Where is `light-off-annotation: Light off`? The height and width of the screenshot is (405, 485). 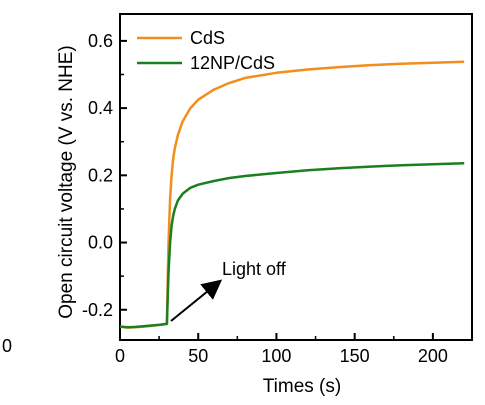
light-off-annotation: Light off is located at coordinates (254, 269).